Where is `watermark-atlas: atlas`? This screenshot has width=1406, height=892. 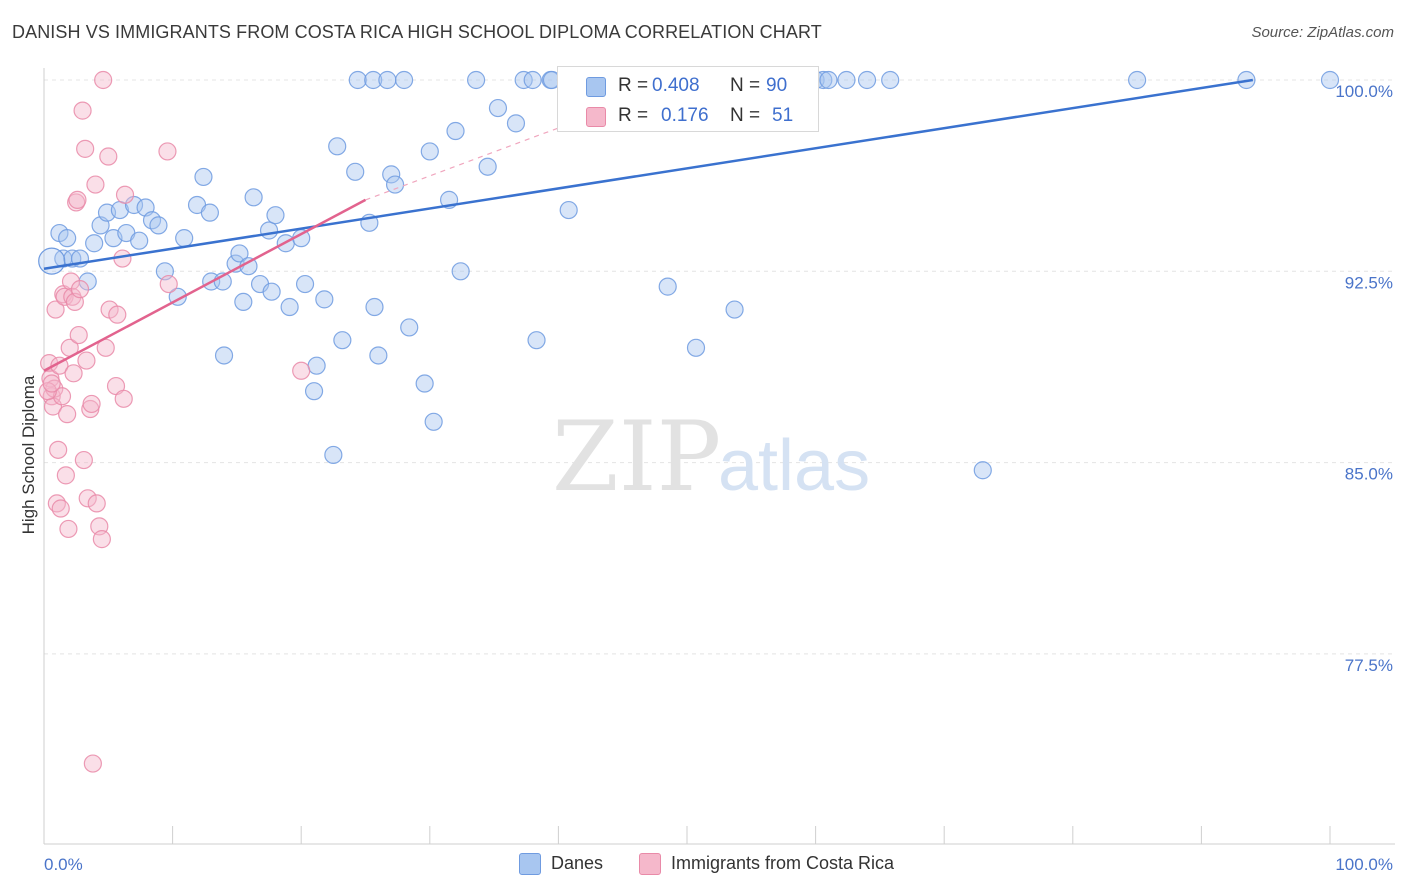
watermark-atlas: atlas is located at coordinates (794, 466).